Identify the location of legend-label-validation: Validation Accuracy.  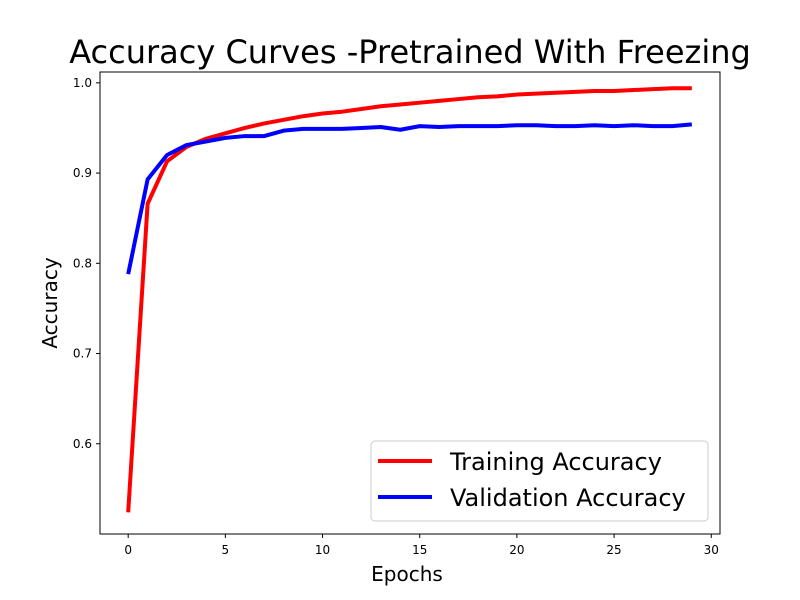
(568, 498).